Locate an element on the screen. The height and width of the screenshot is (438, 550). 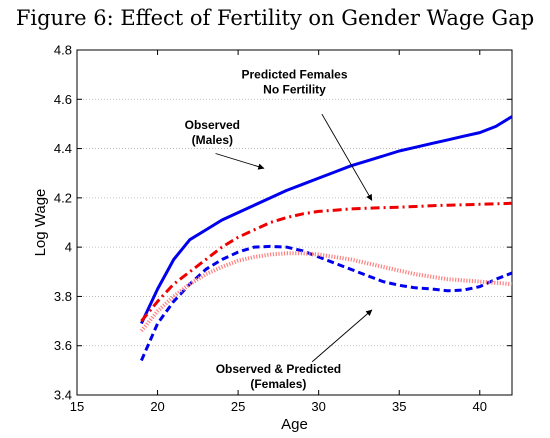
x-tick-label: 25 is located at coordinates (238, 406).